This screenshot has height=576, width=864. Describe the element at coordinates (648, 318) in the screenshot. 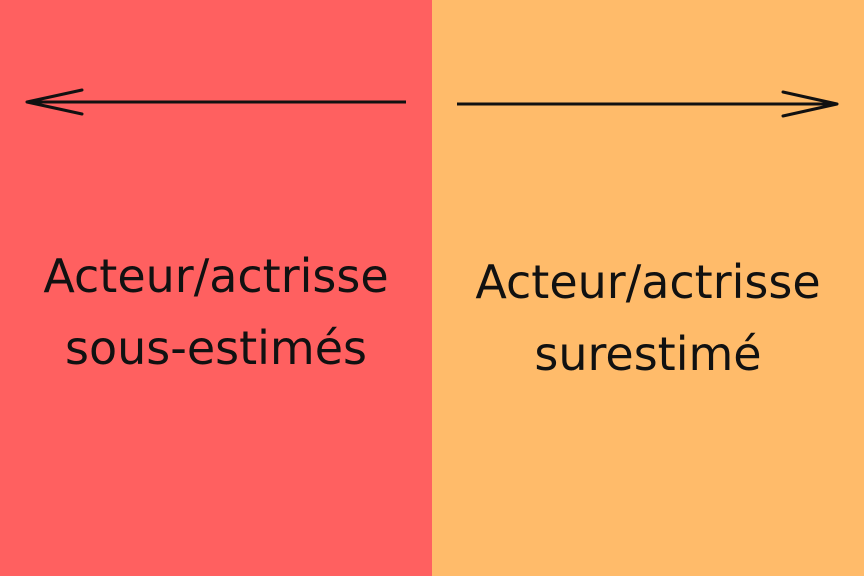

I see `overrated-label: Acteur/actrisse surestimé` at that location.